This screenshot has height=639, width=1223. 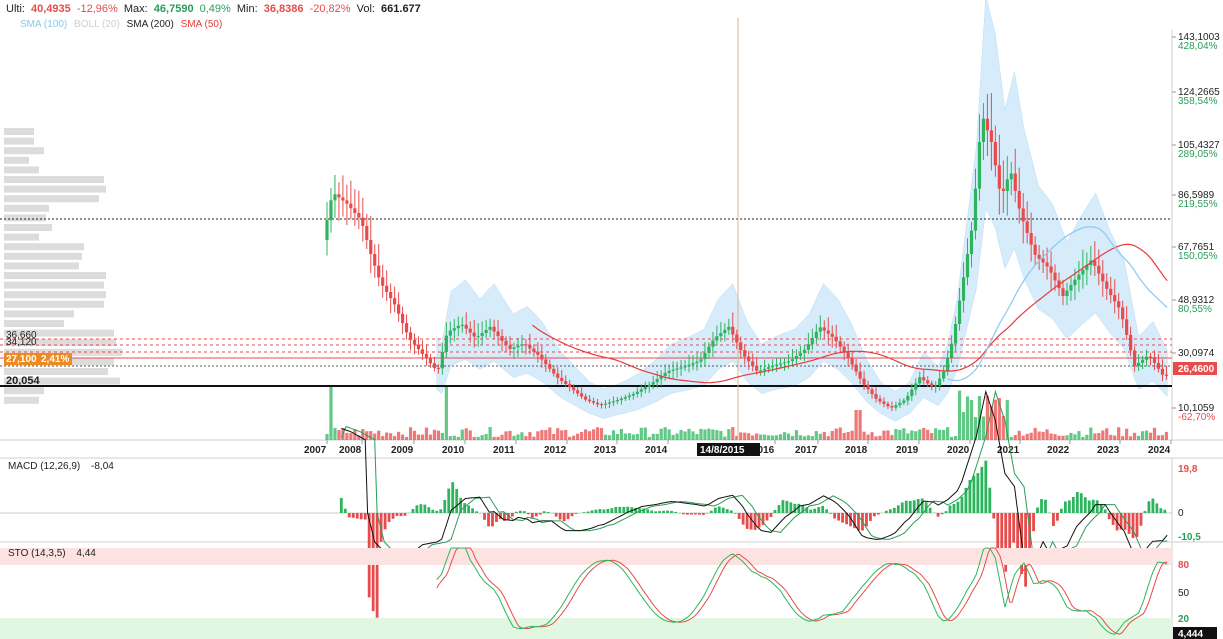 I want to click on sma100-line, so click(x=1057, y=304).